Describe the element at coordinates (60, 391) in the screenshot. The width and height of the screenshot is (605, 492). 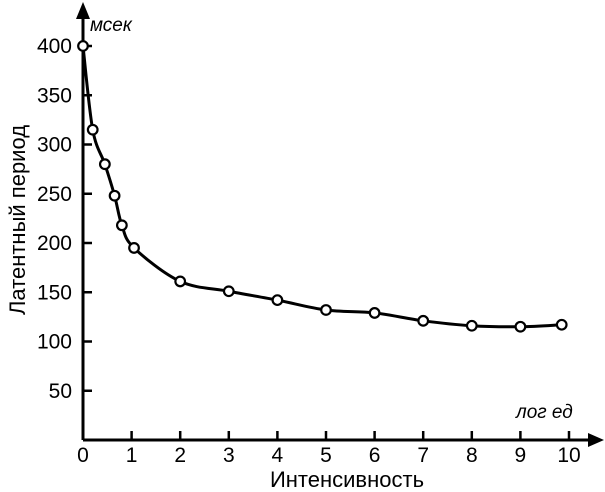
I see `y-tick-label: 50` at that location.